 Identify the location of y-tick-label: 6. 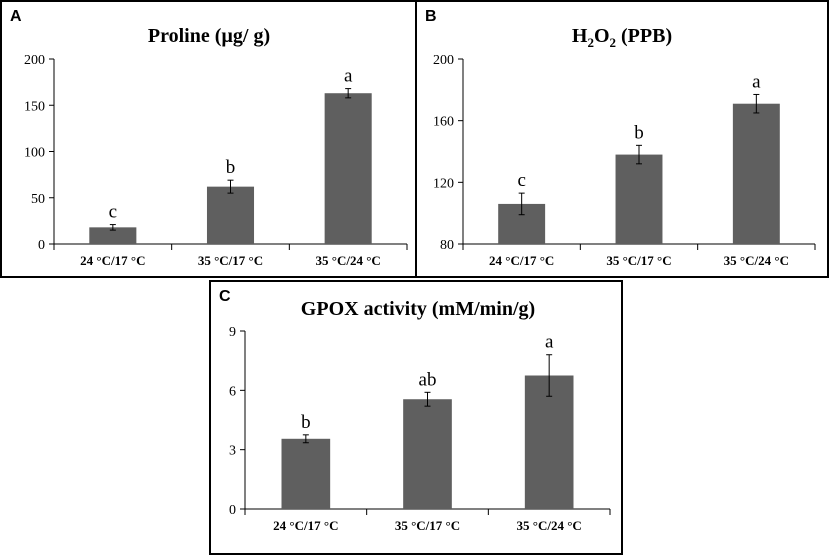
(232, 391).